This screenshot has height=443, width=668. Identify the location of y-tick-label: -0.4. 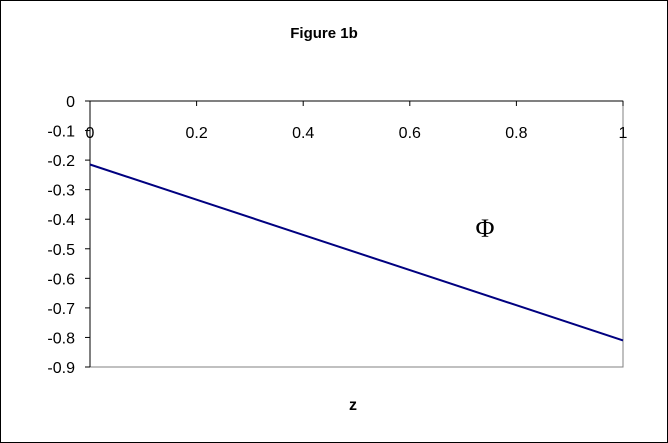
(61, 220).